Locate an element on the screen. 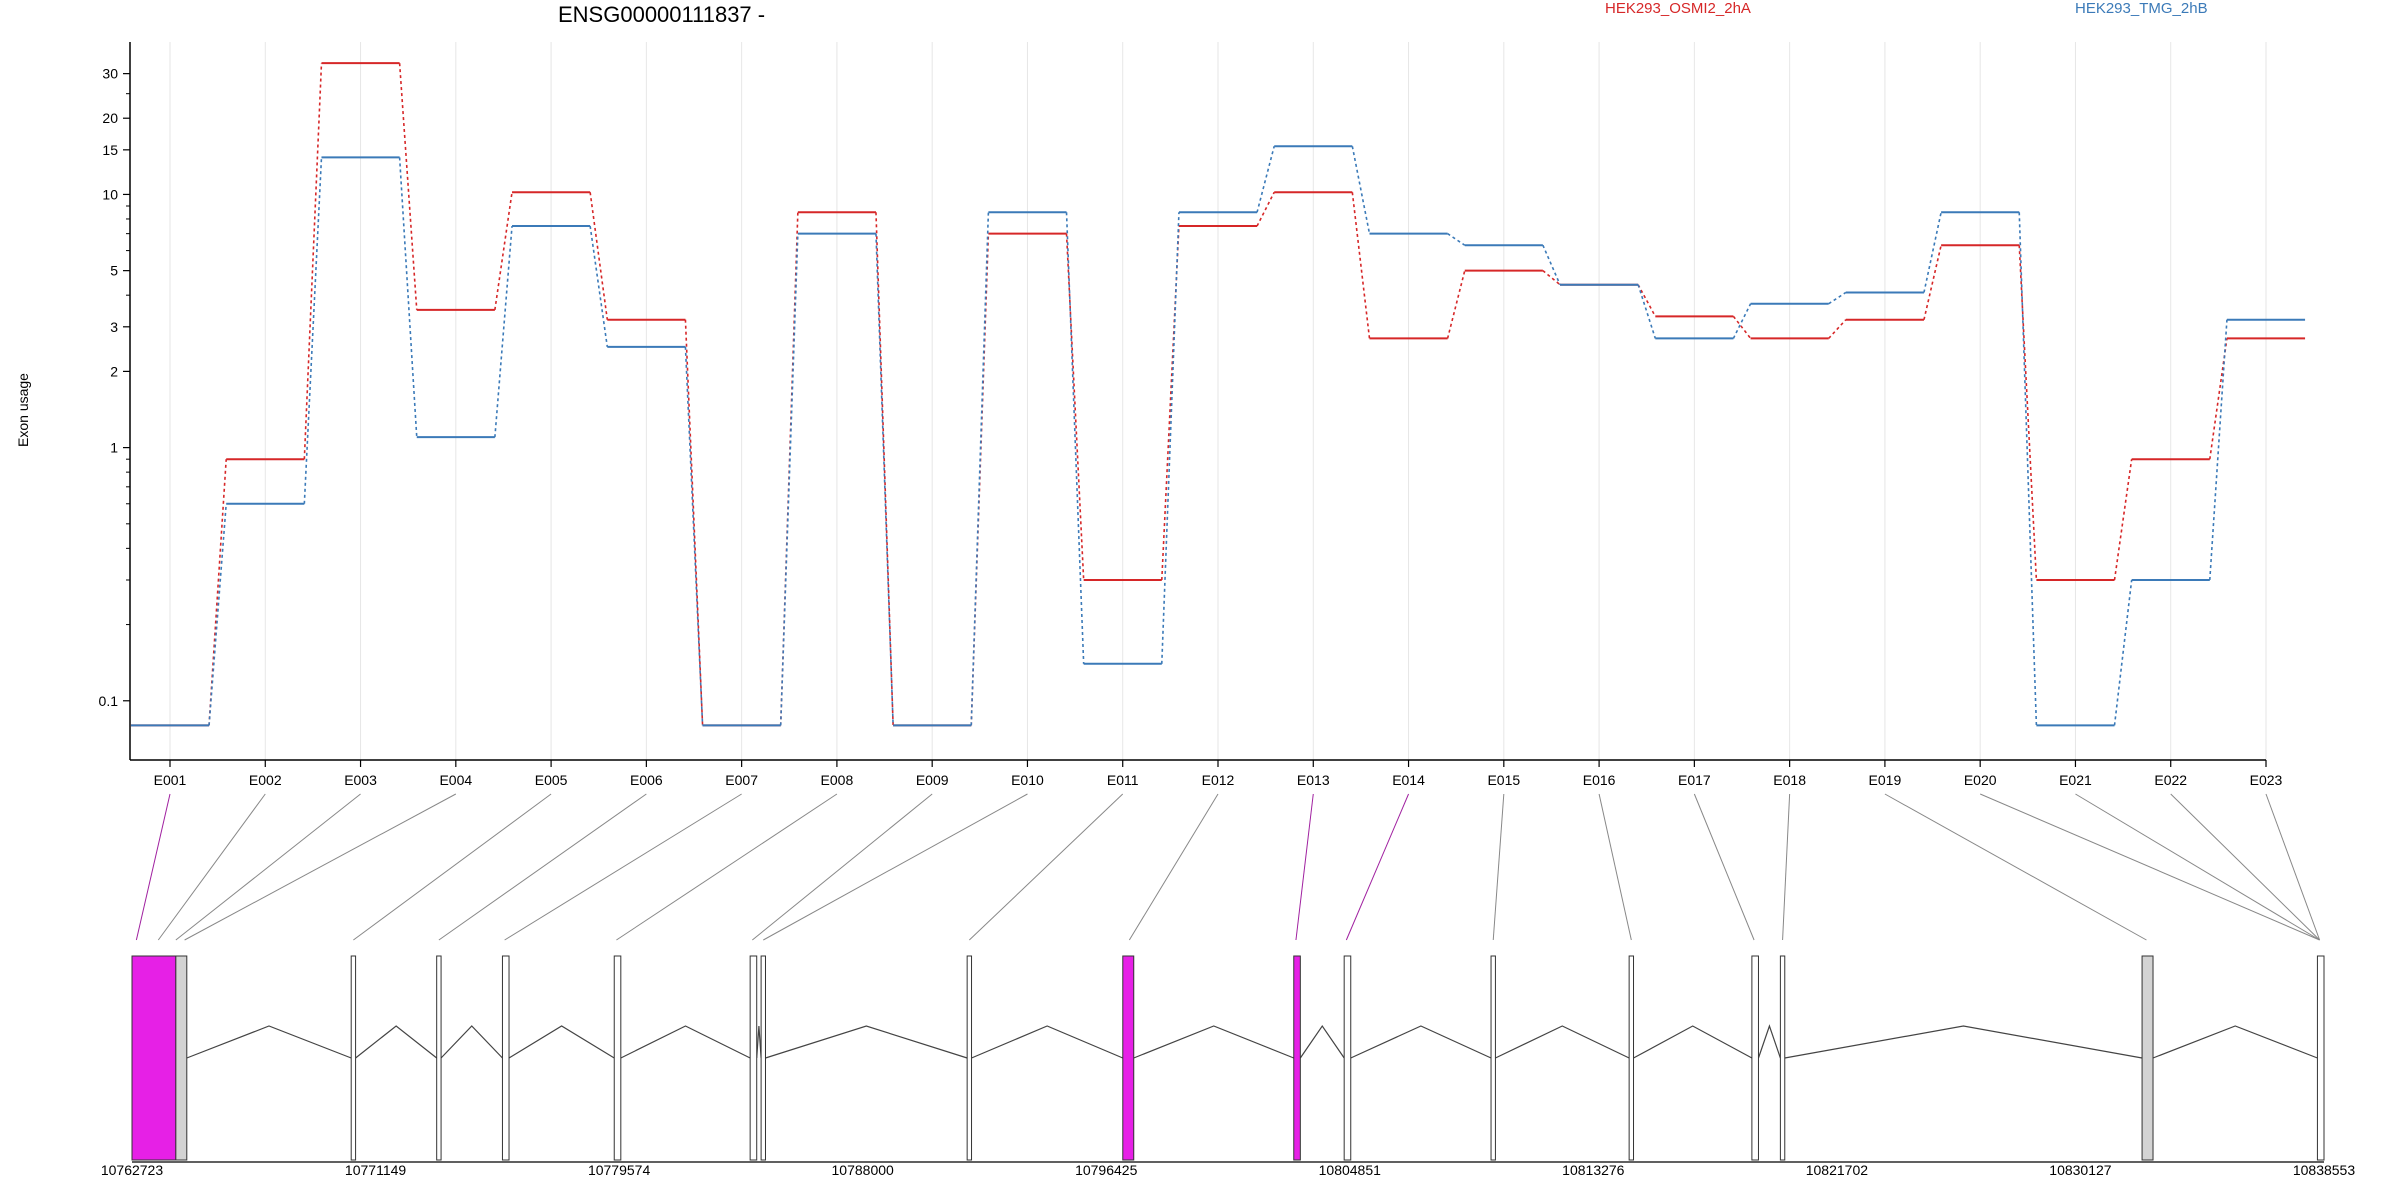  y-tick-label: 30 is located at coordinates (110, 74).